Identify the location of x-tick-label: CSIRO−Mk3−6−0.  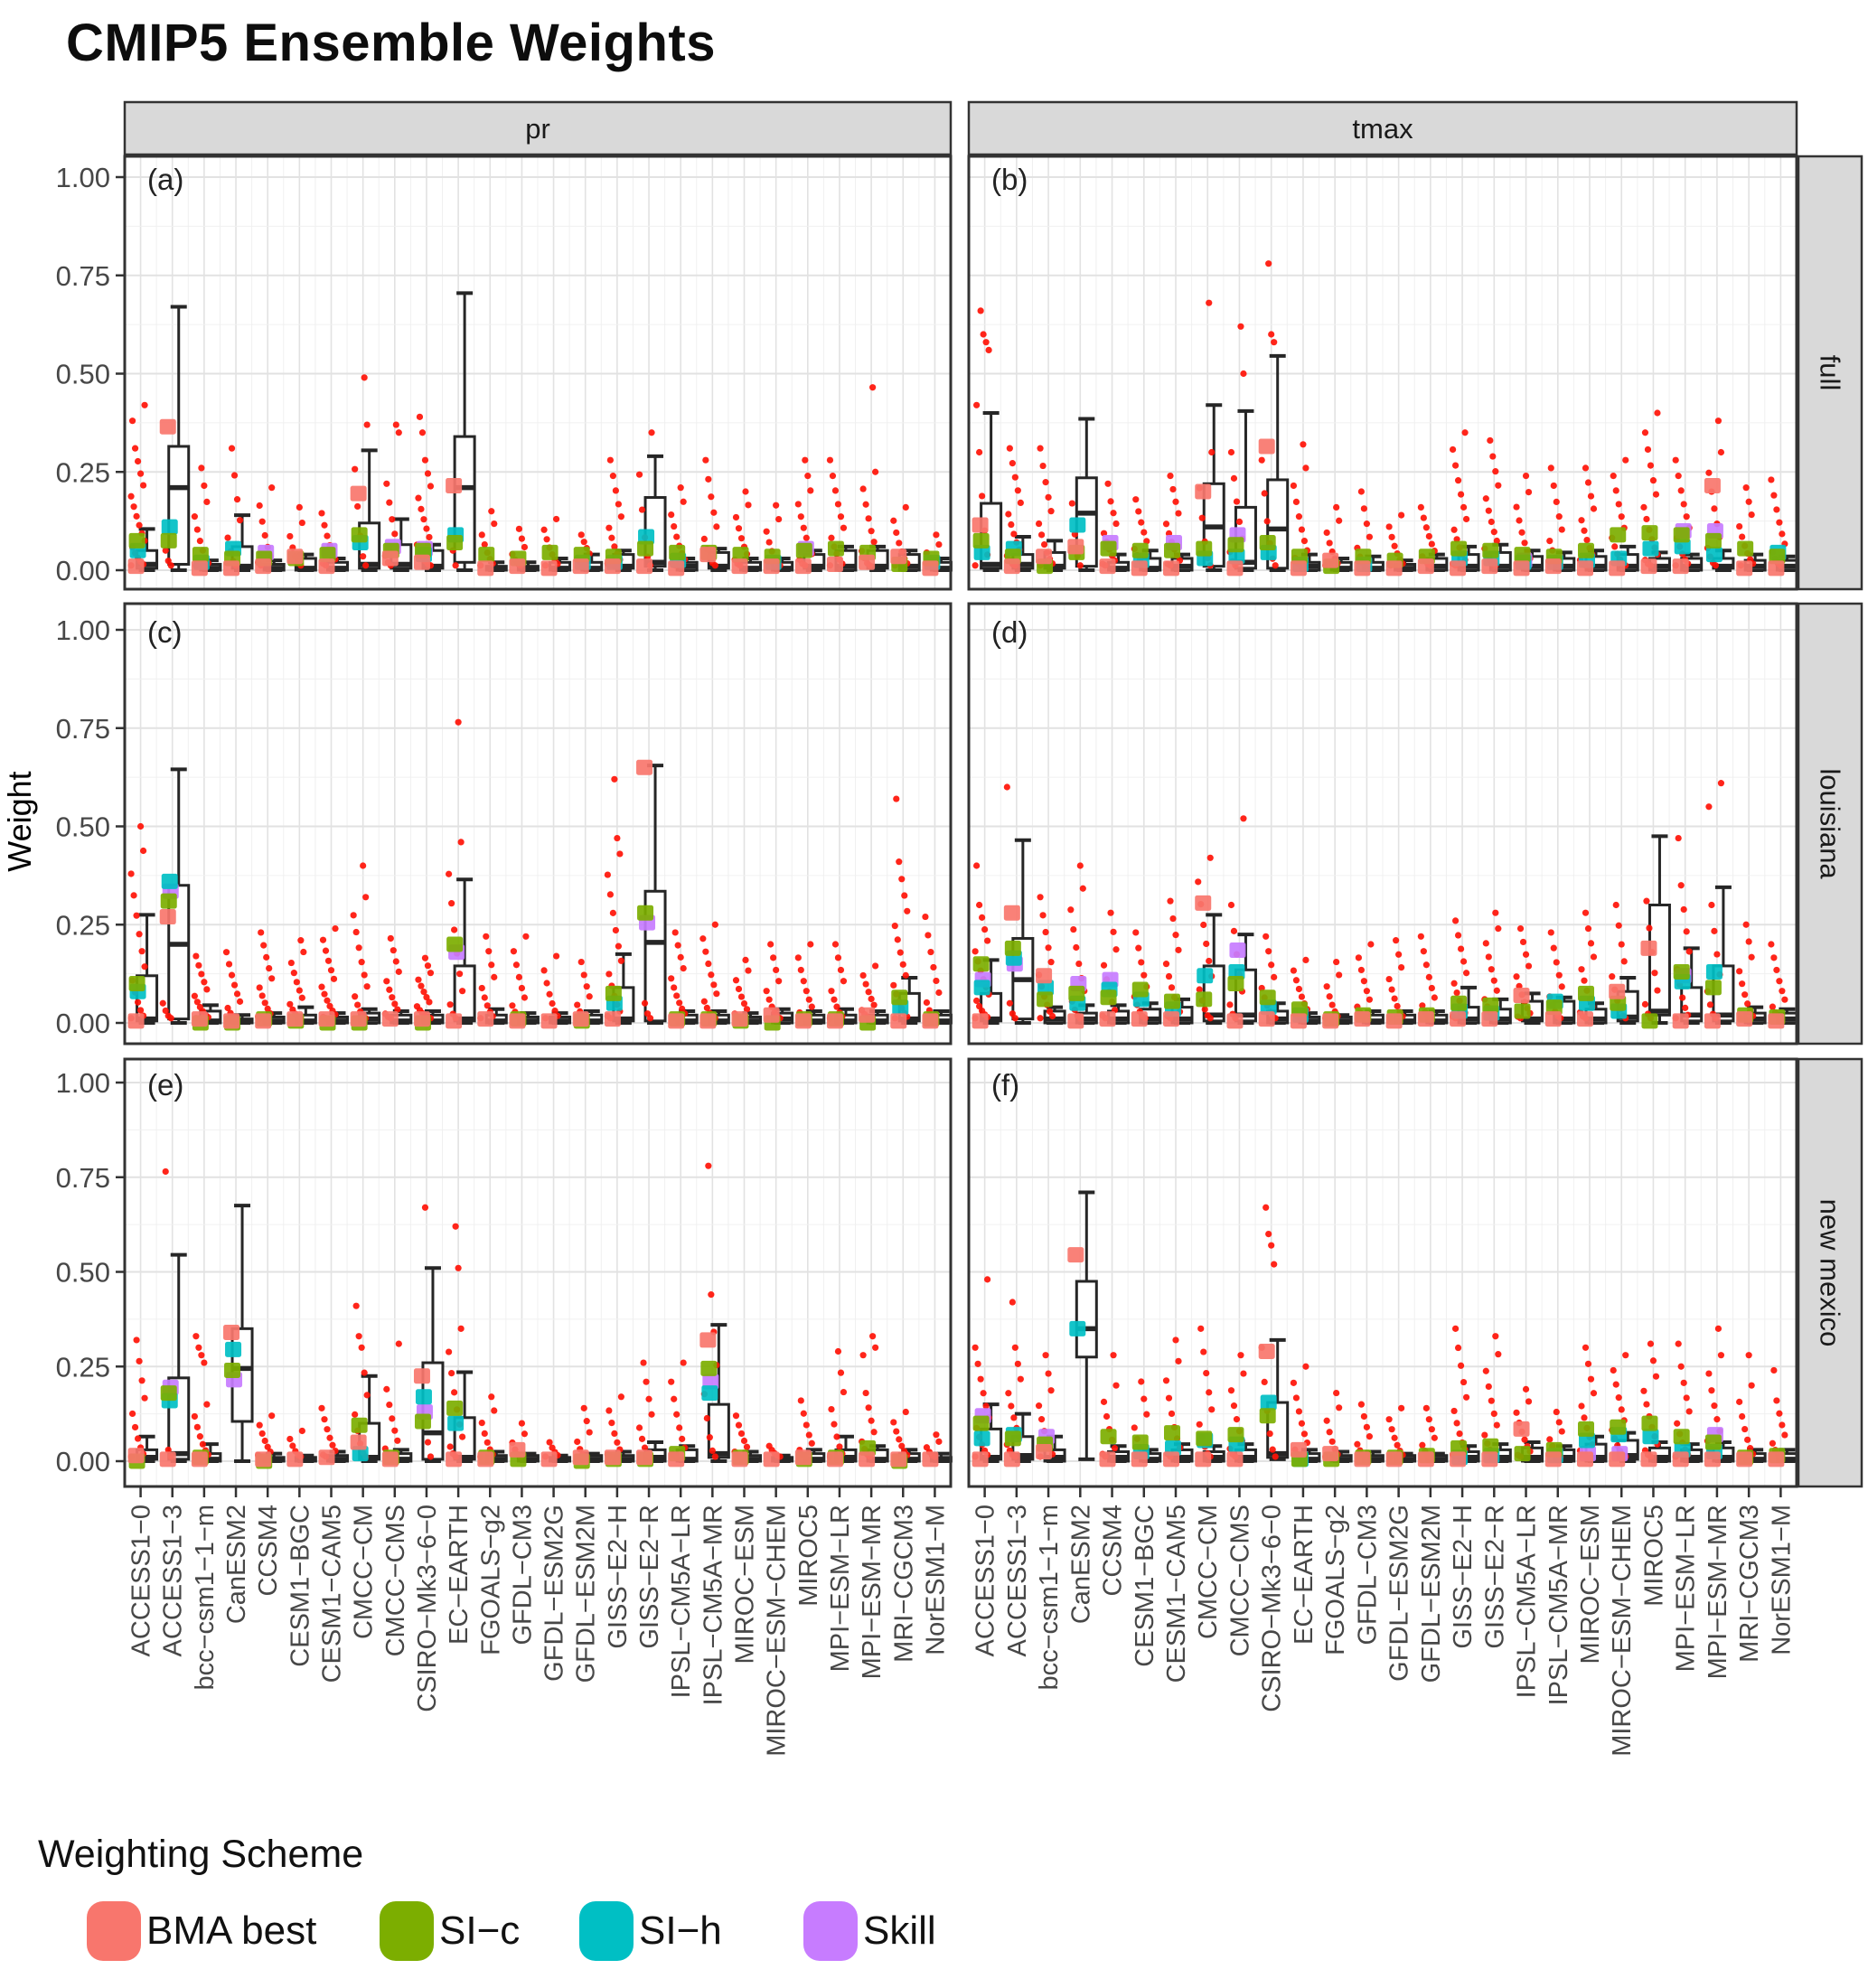
(428, 1608).